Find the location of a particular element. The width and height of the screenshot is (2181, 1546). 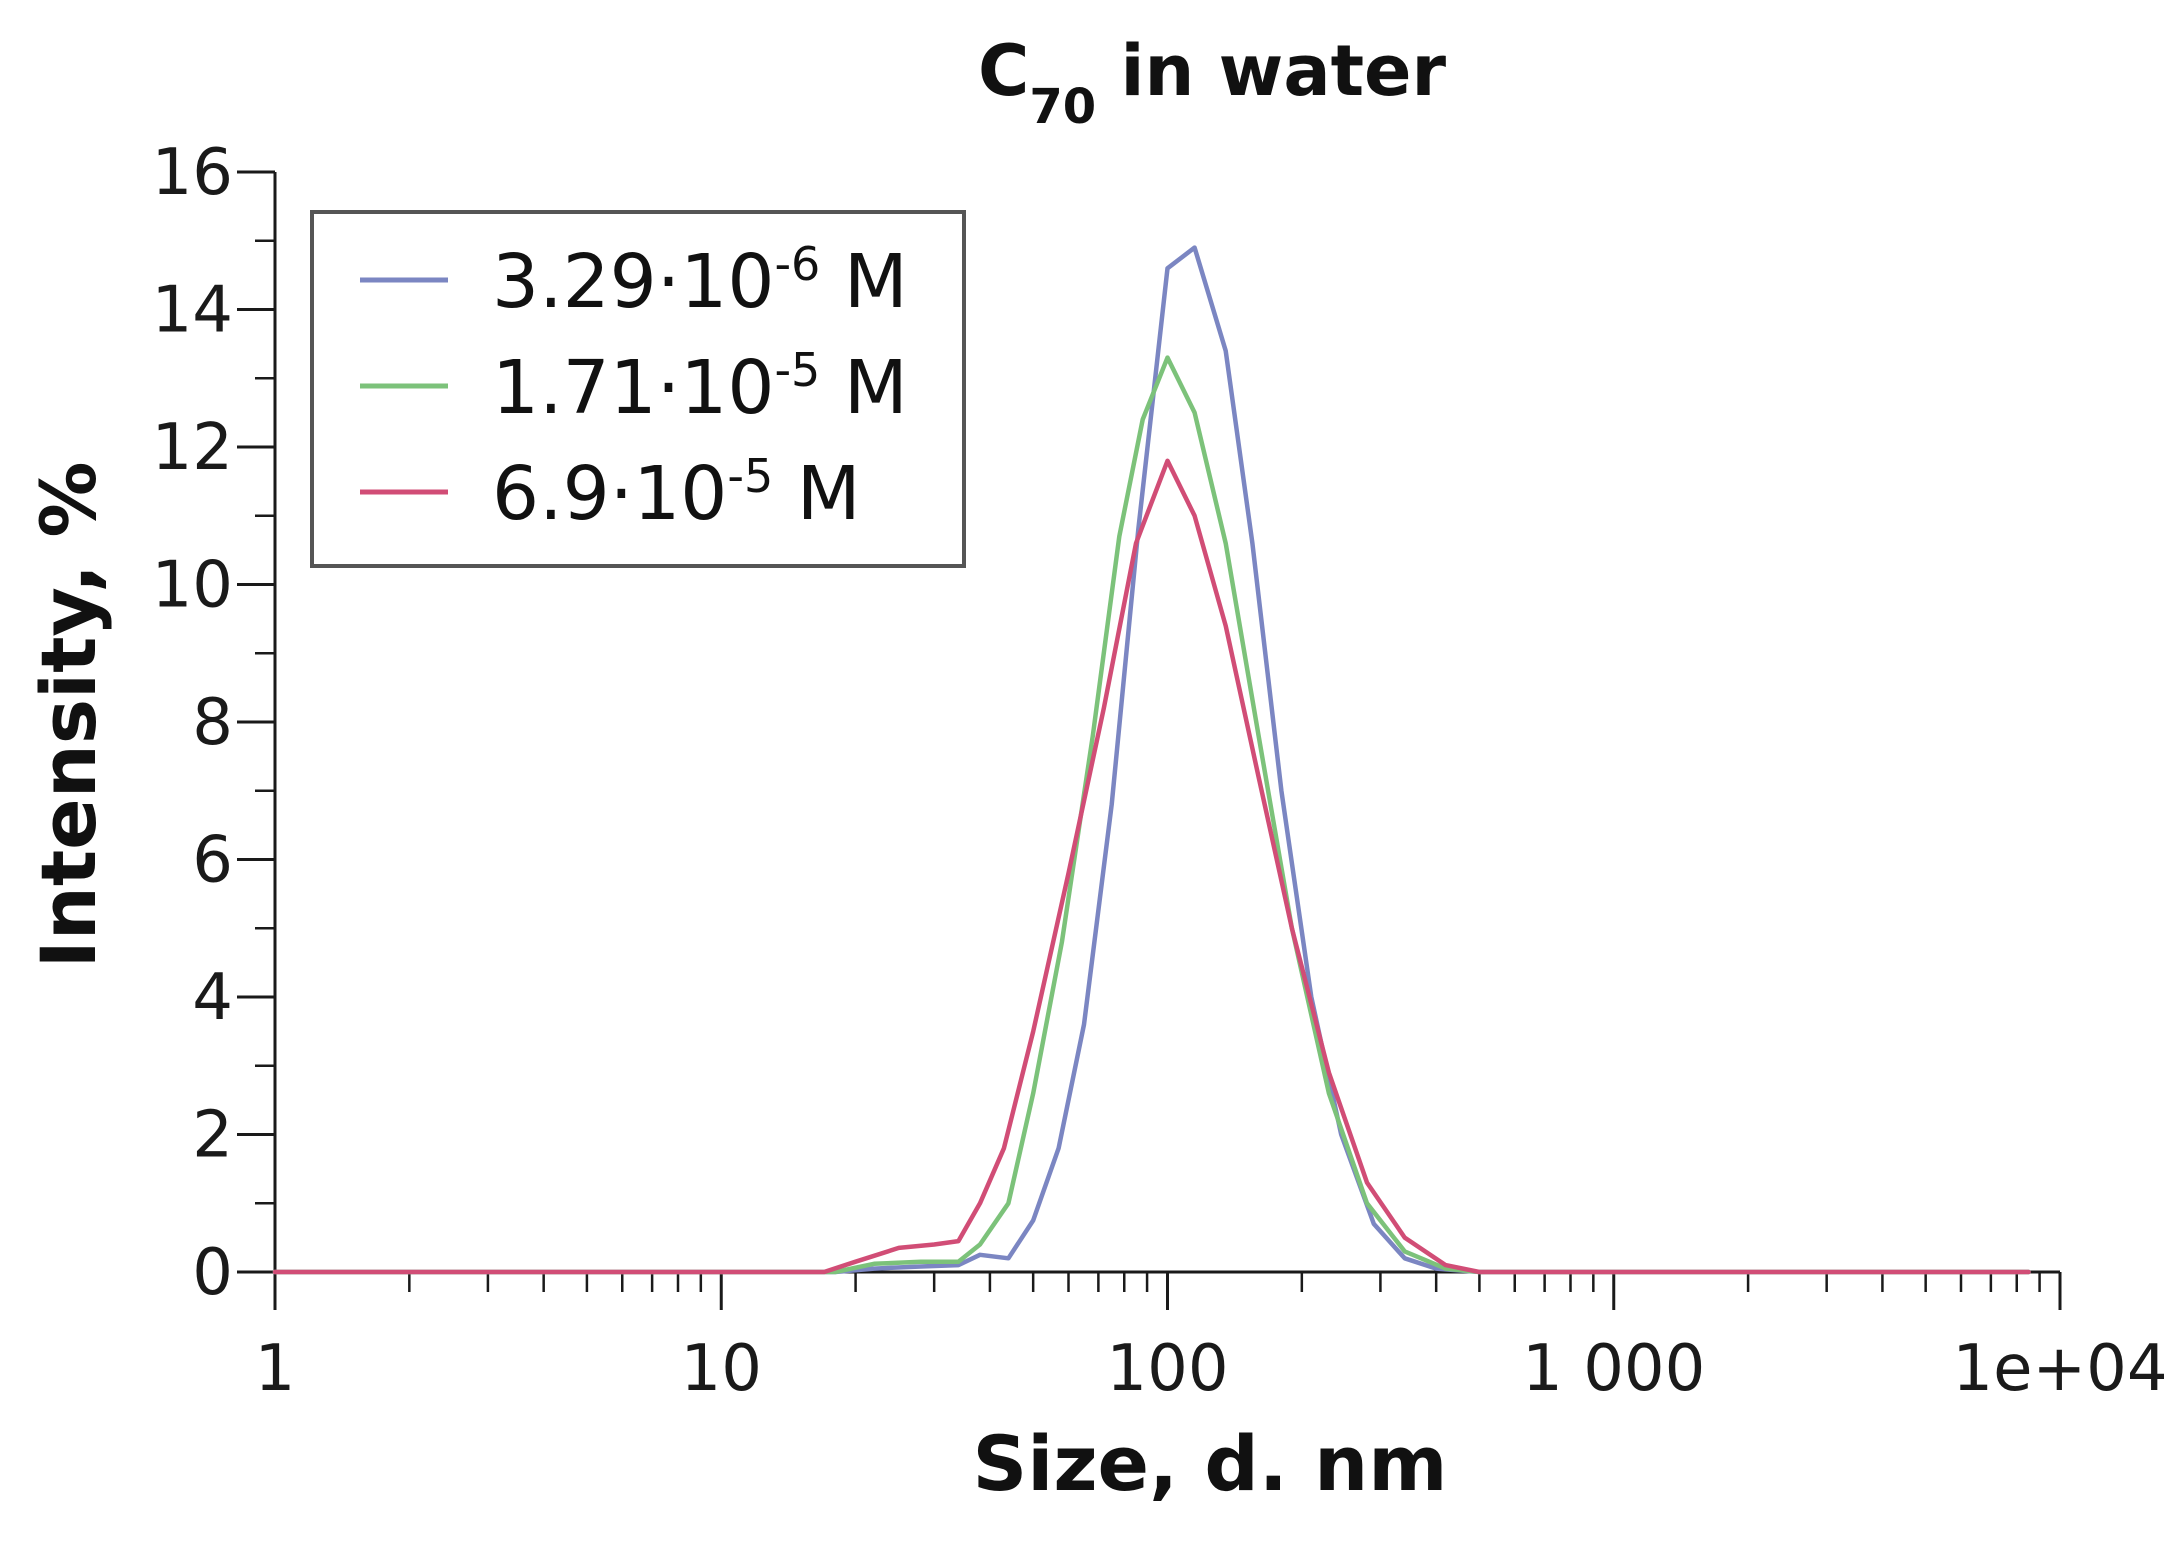

x-tick-label: 10 is located at coordinates (721, 1369).